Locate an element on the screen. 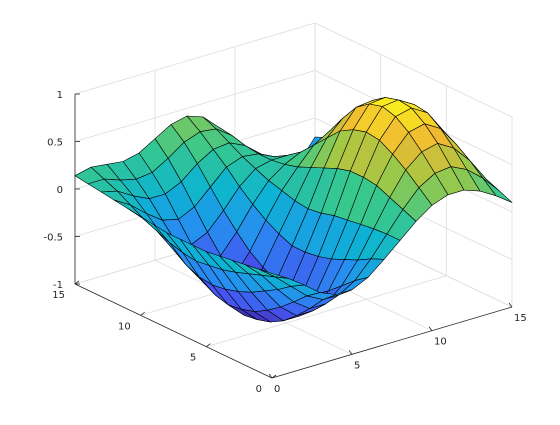  z-tick-label: -1 is located at coordinates (58, 285).